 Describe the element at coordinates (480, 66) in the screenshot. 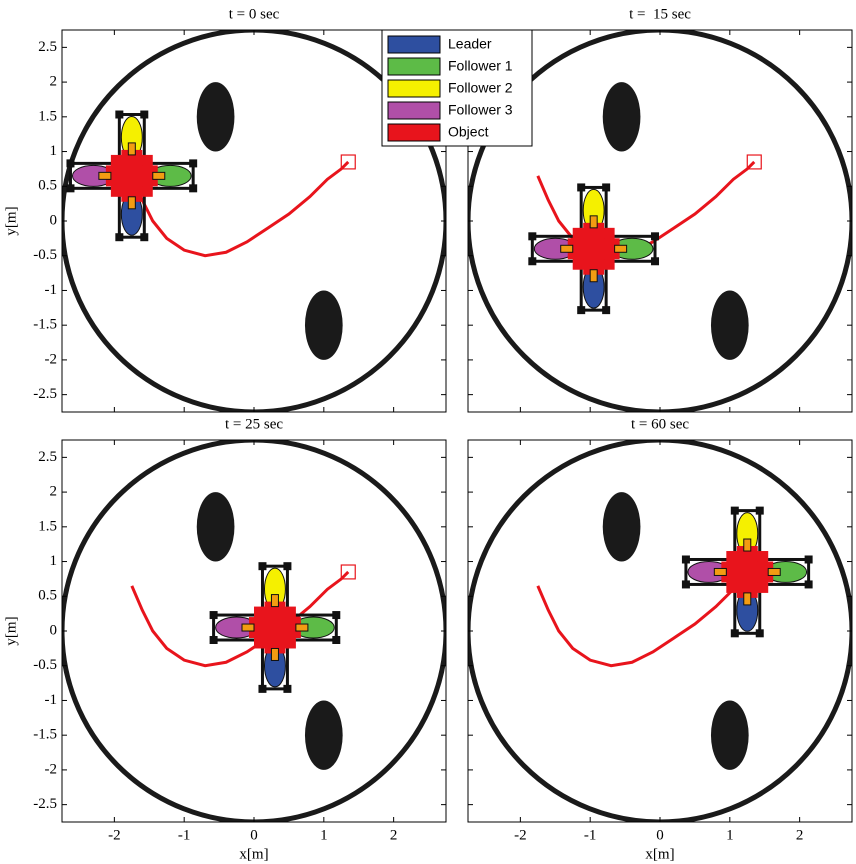

I see `legend-label: Follower 1` at that location.